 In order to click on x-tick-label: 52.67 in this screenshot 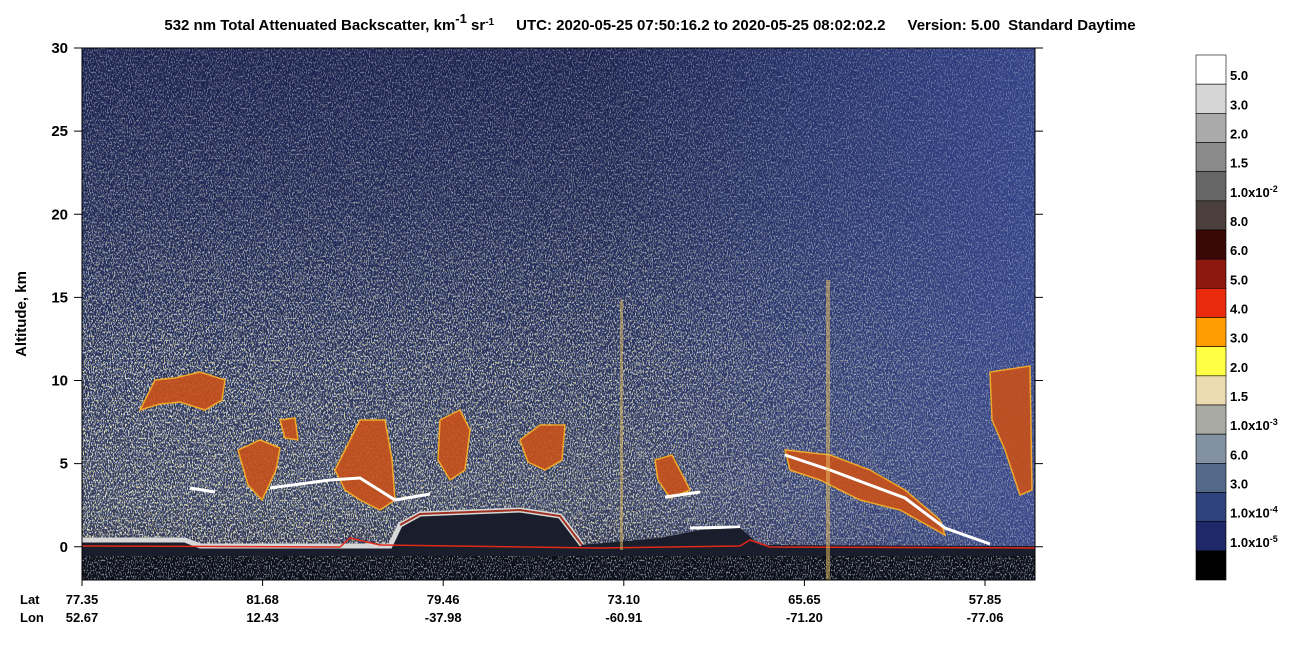, I will do `click(82, 617)`.